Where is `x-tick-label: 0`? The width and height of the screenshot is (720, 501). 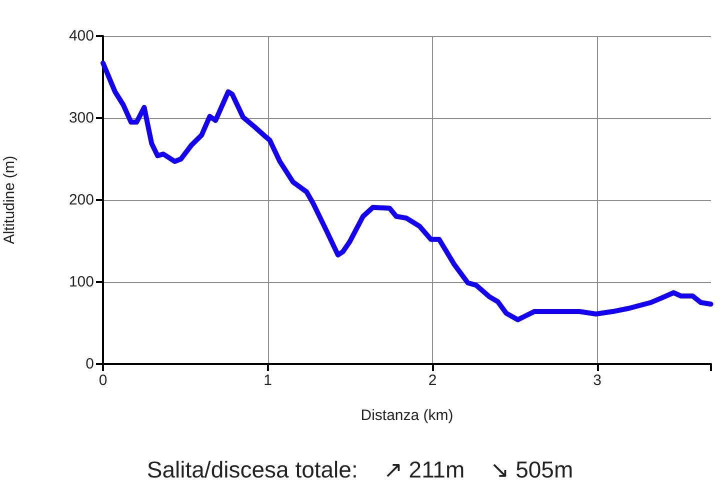 x-tick-label: 0 is located at coordinates (103, 380).